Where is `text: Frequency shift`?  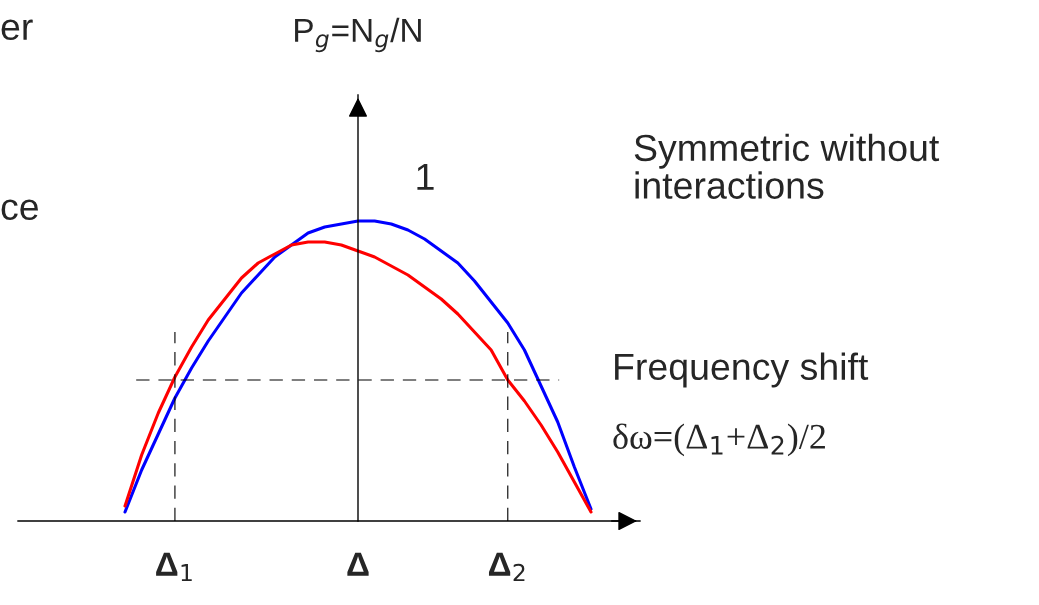 text: Frequency shift is located at coordinates (742, 370).